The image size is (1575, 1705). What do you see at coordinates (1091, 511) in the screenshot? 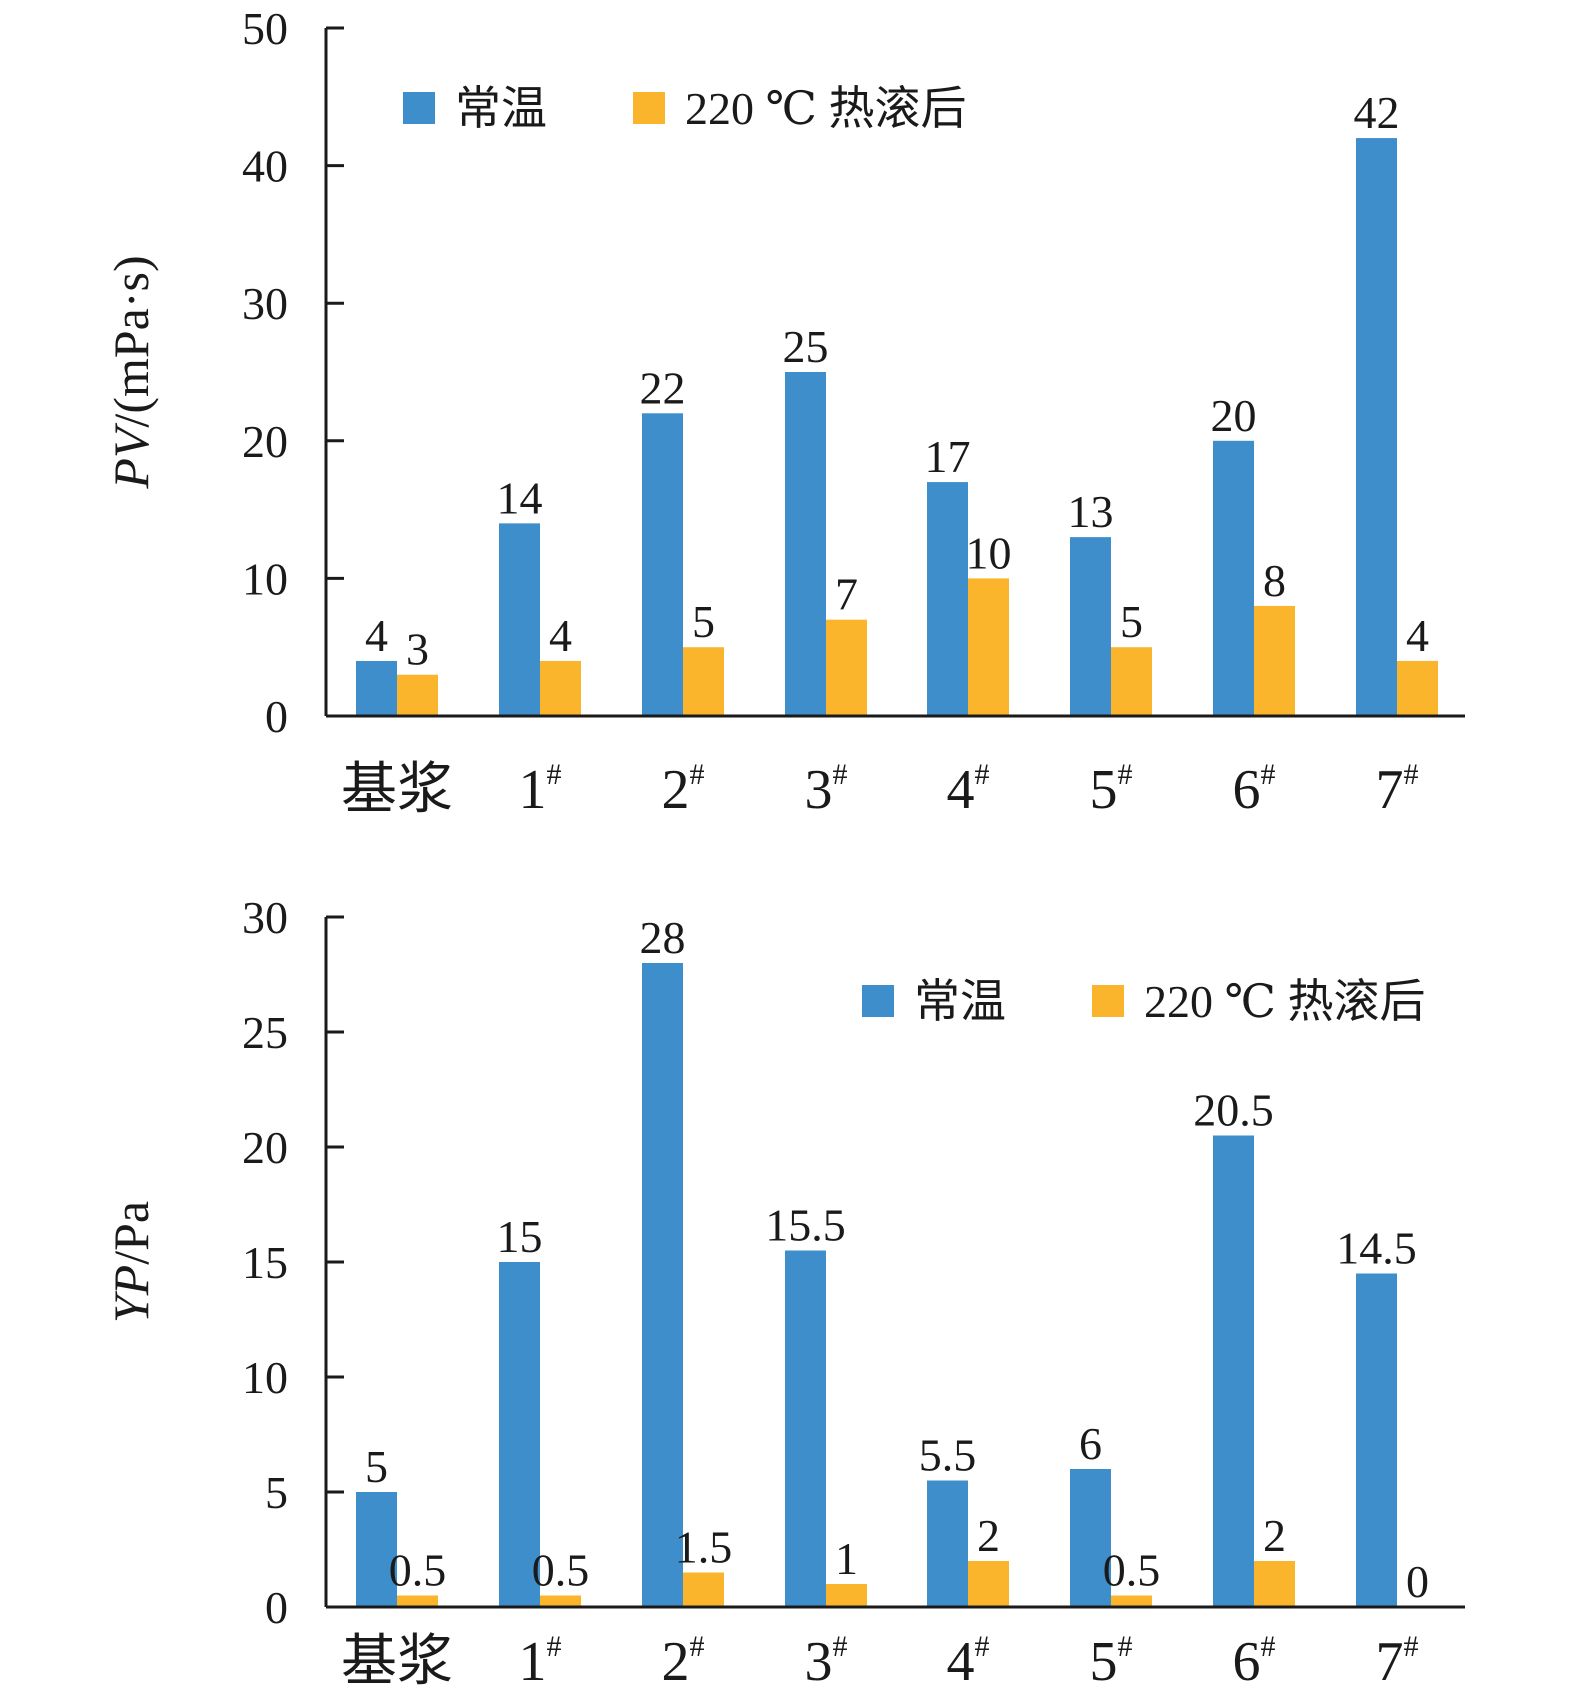
I see `data-label: 13` at bounding box center [1091, 511].